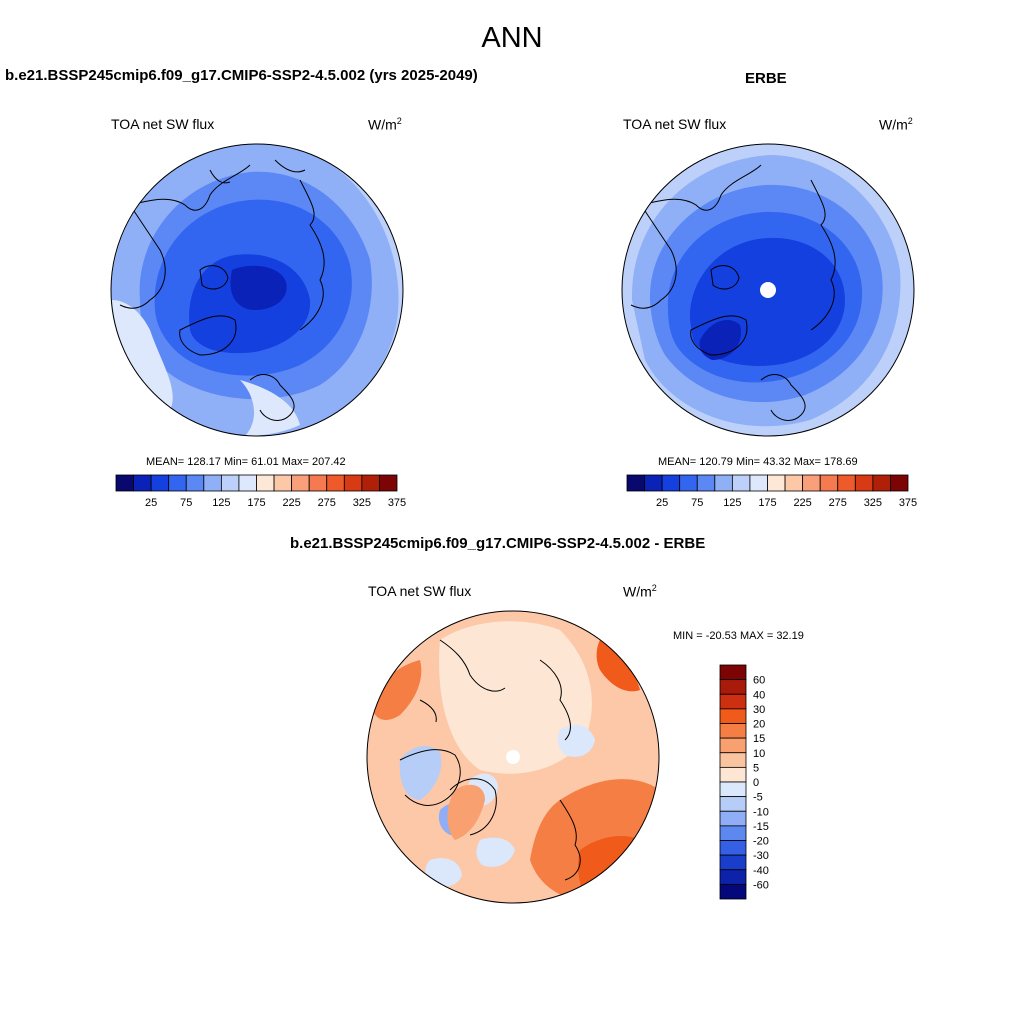 This screenshot has height=1024, width=1024. Describe the element at coordinates (758, 798) in the screenshot. I see `colorbar-difference-tick-label: -5` at that location.